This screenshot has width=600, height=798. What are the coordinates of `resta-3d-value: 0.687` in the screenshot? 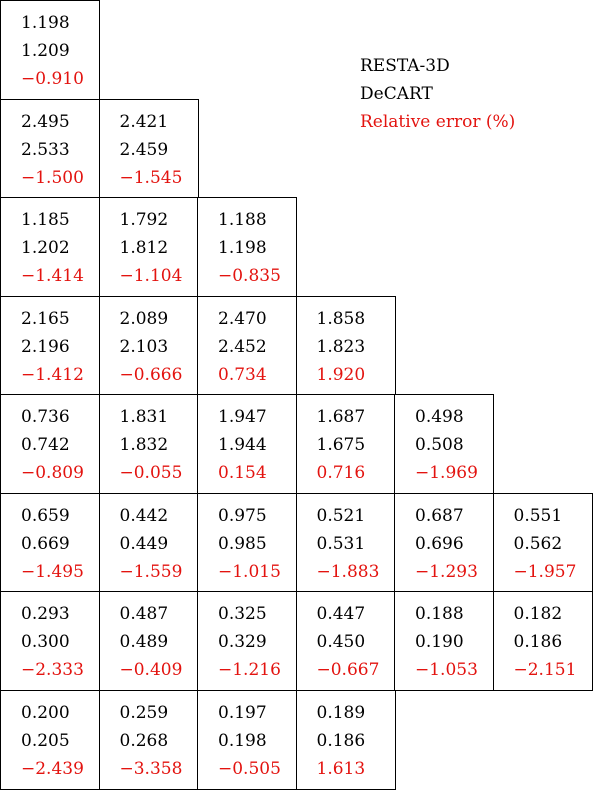 It's located at (439, 515).